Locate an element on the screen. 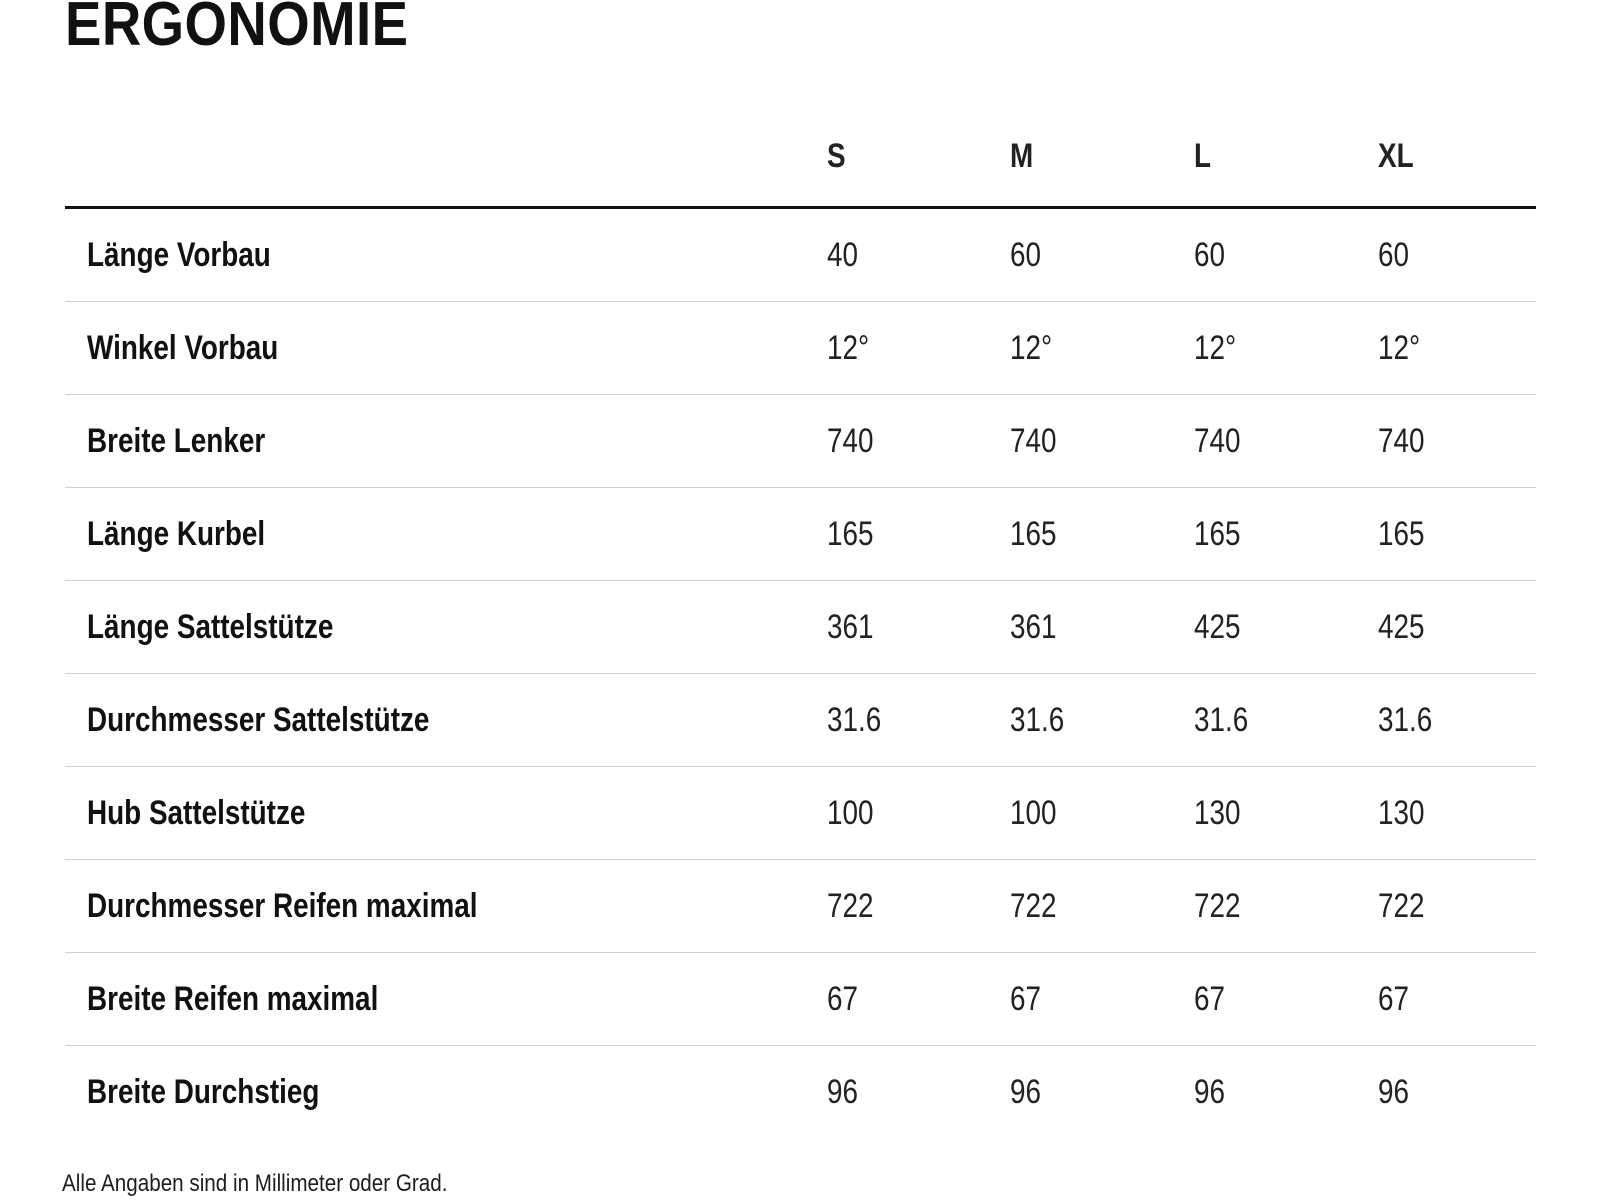  spec-value-cell-m: 31.6 is located at coordinates (1102, 720).